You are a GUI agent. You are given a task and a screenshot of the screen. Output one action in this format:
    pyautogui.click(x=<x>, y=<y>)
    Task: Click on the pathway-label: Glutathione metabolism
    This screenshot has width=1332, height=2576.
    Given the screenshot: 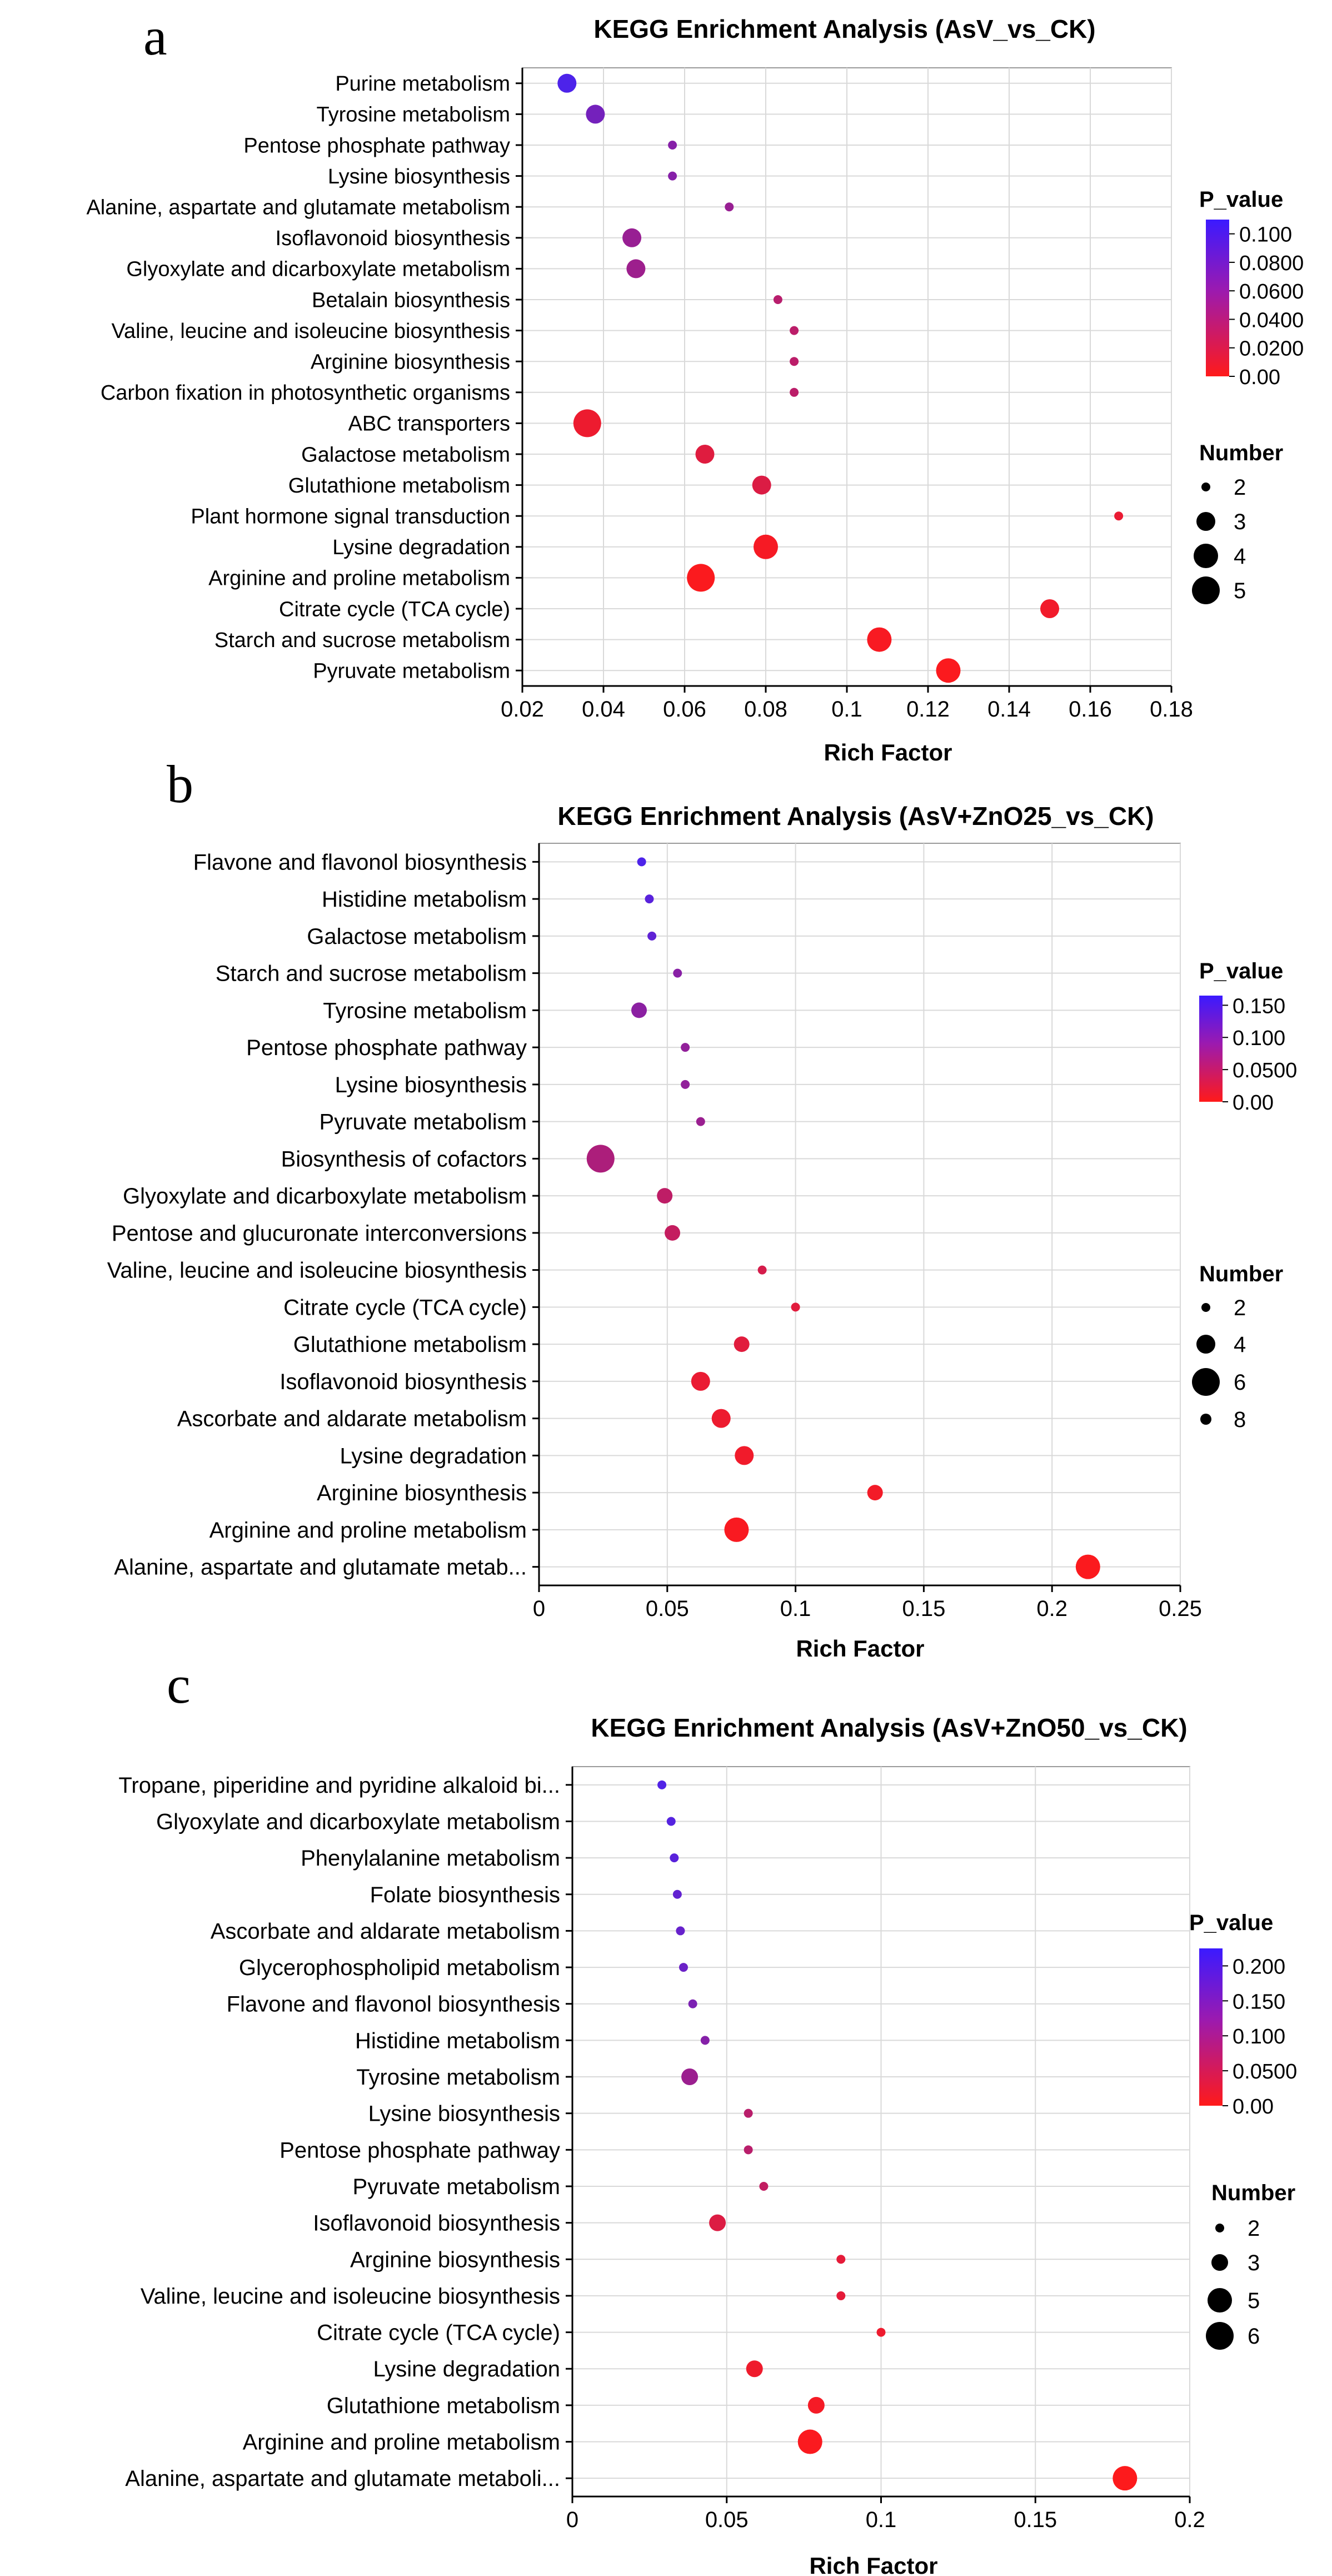 What is the action you would take?
    pyautogui.click(x=410, y=1345)
    